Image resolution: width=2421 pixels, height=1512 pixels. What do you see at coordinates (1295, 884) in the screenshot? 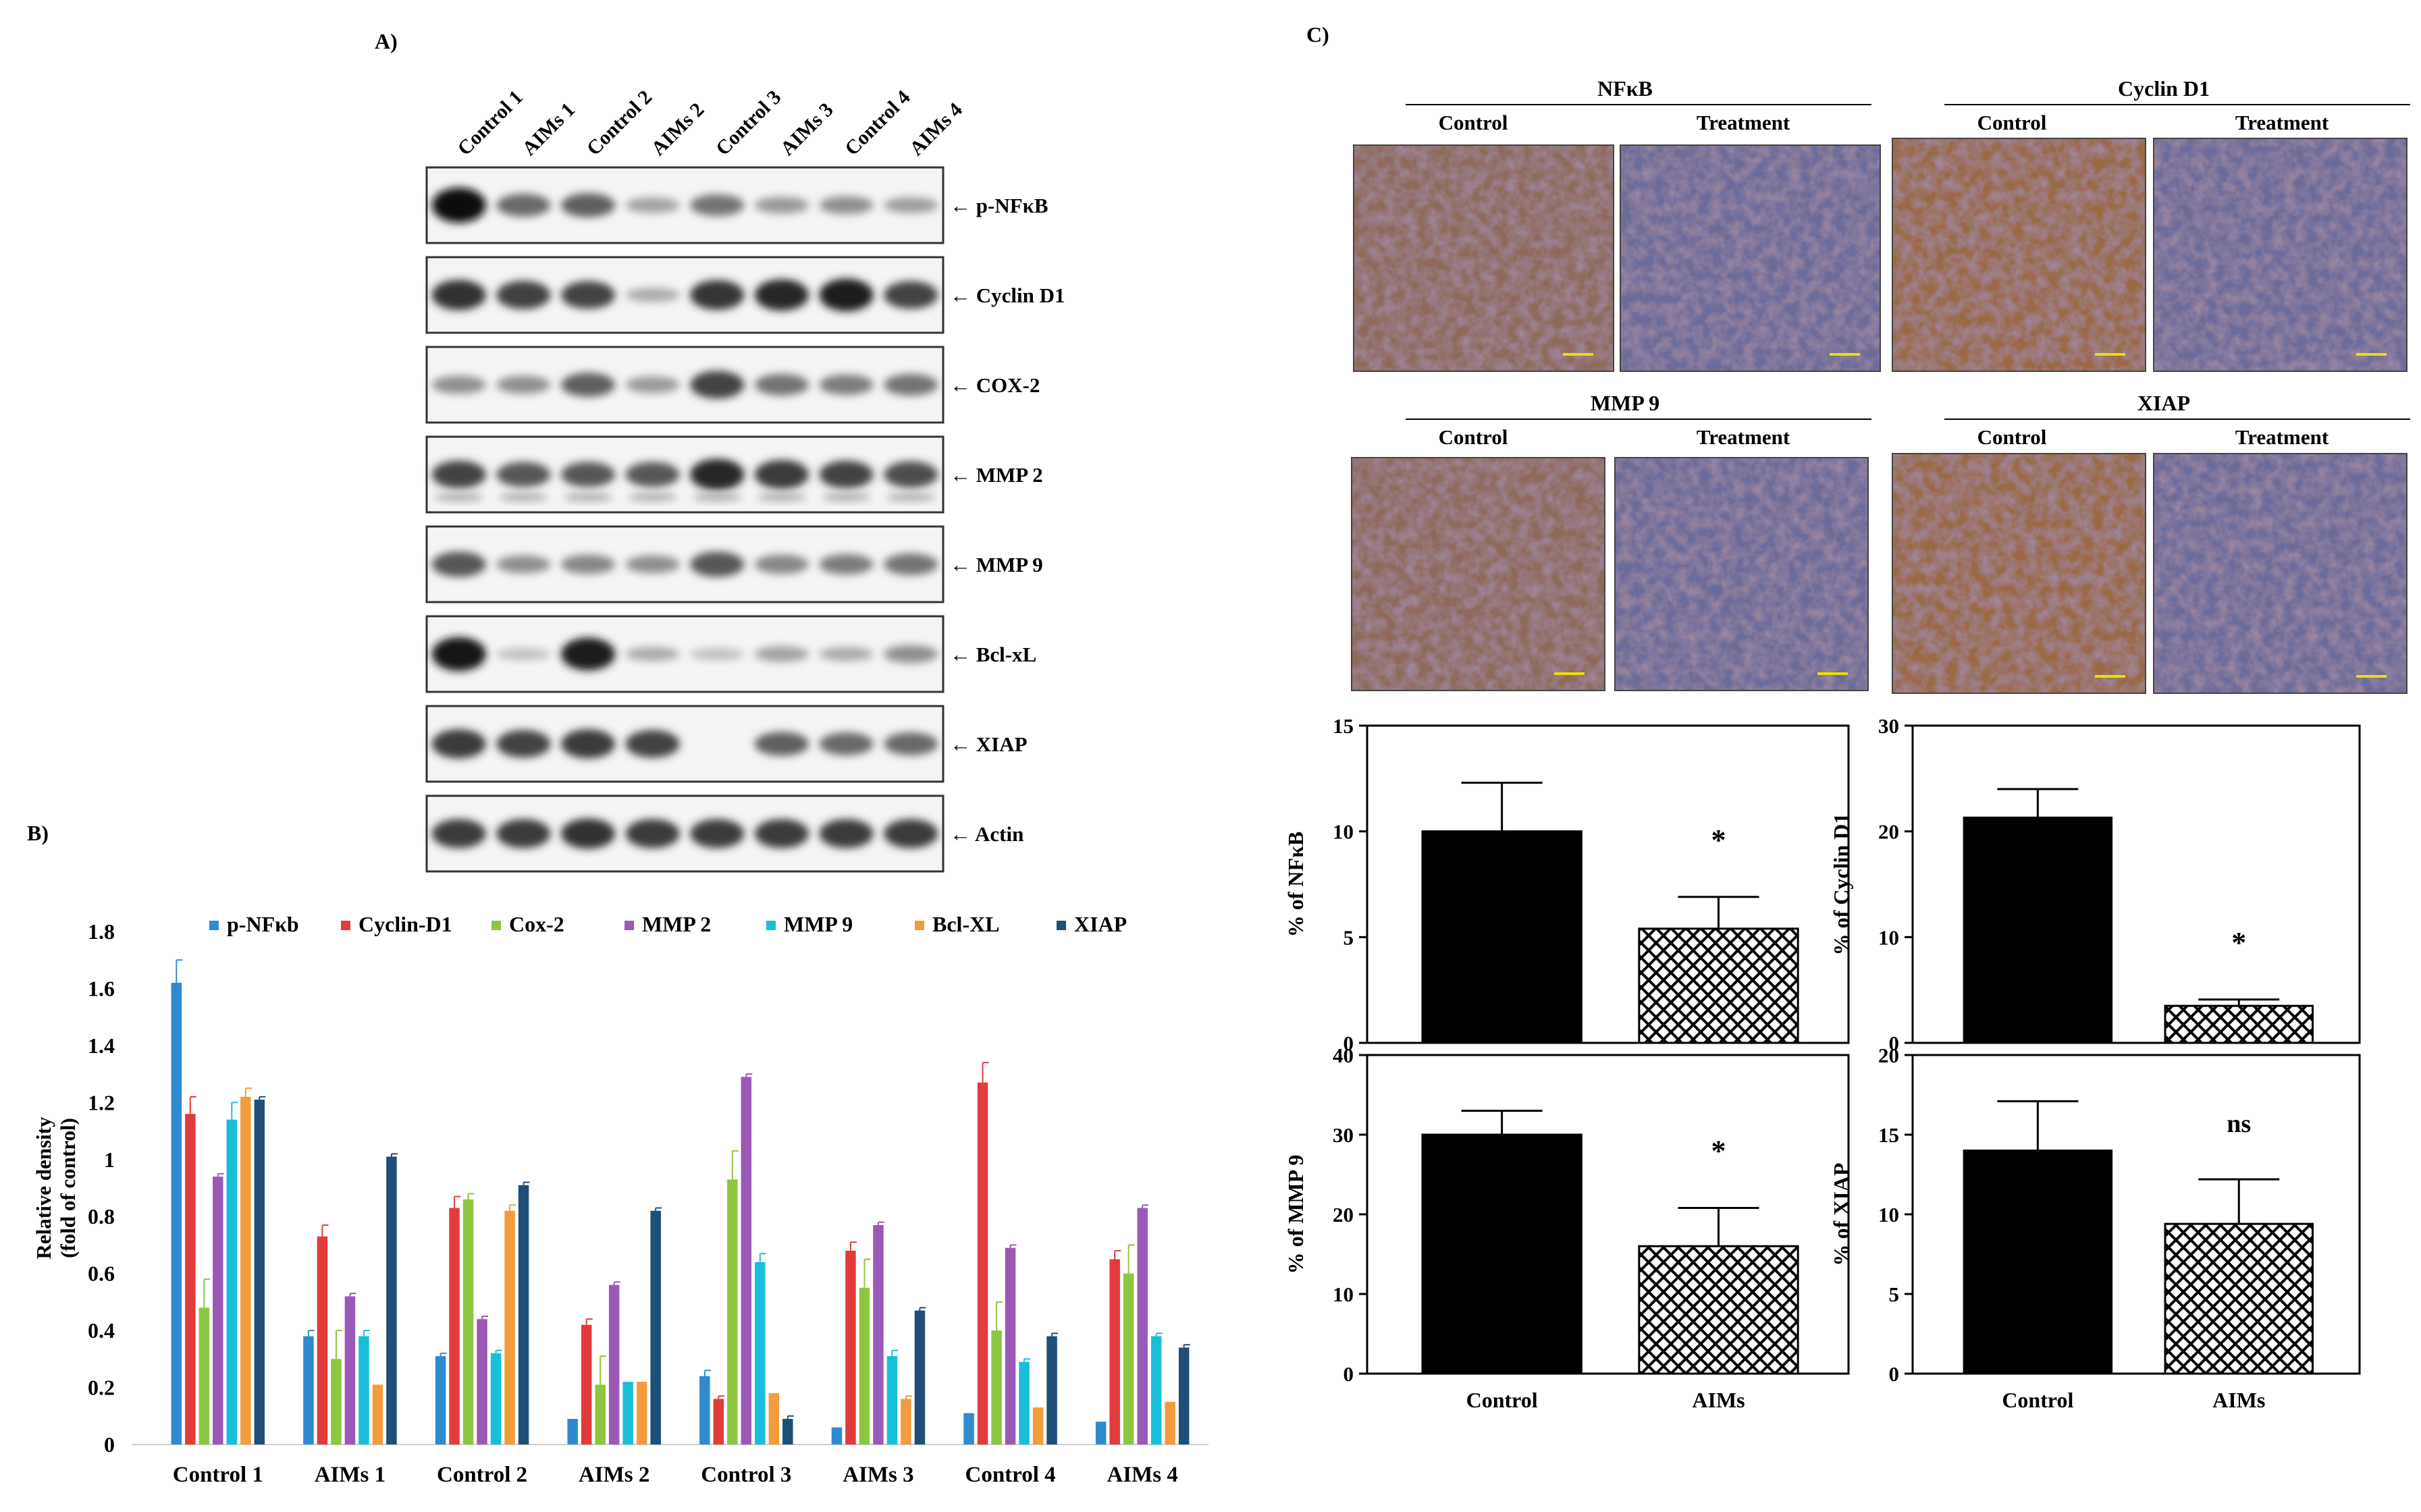
I see `y-axis-label: % of NFκB` at bounding box center [1295, 884].